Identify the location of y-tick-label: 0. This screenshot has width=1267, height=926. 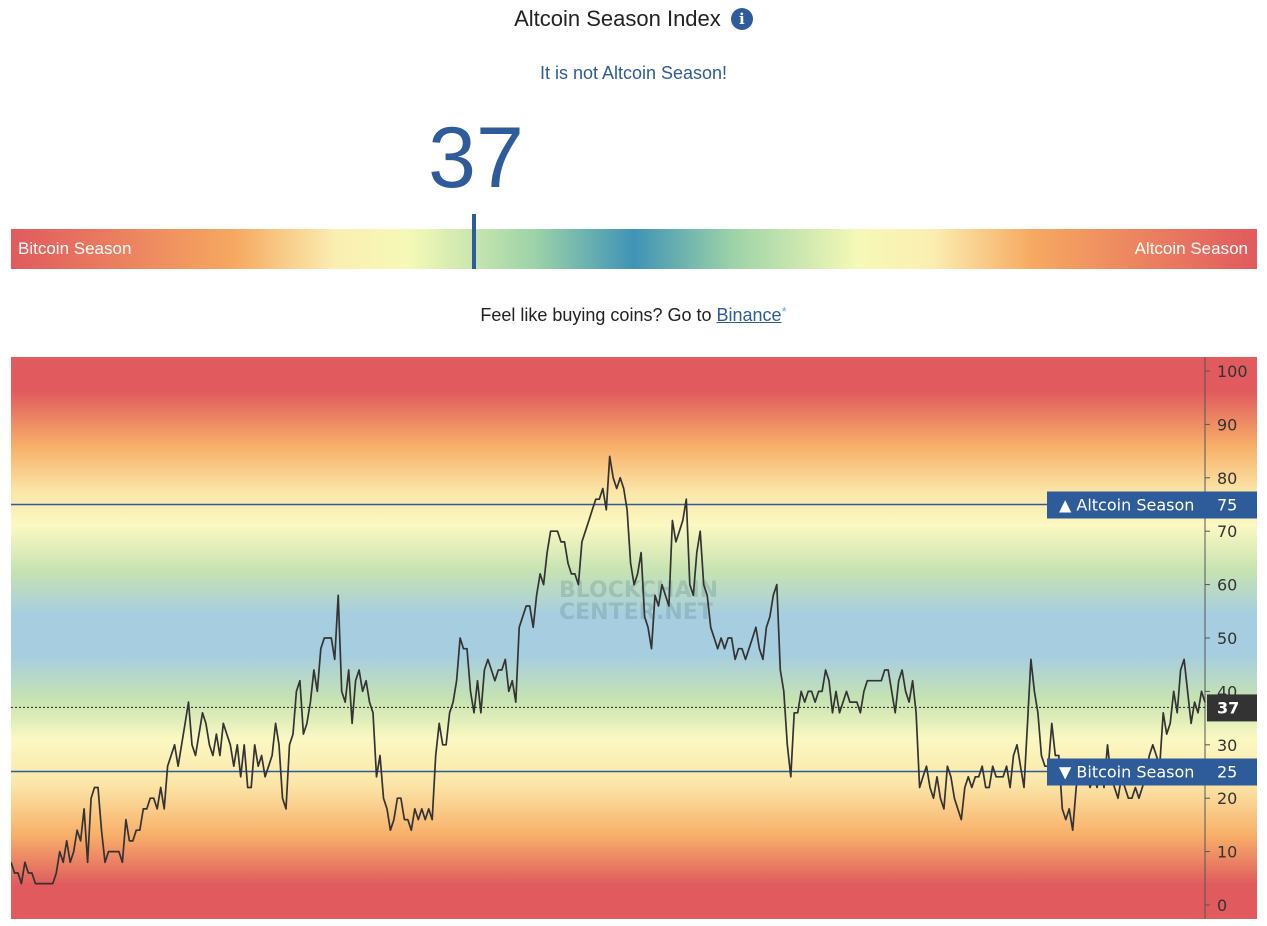
(1222, 905).